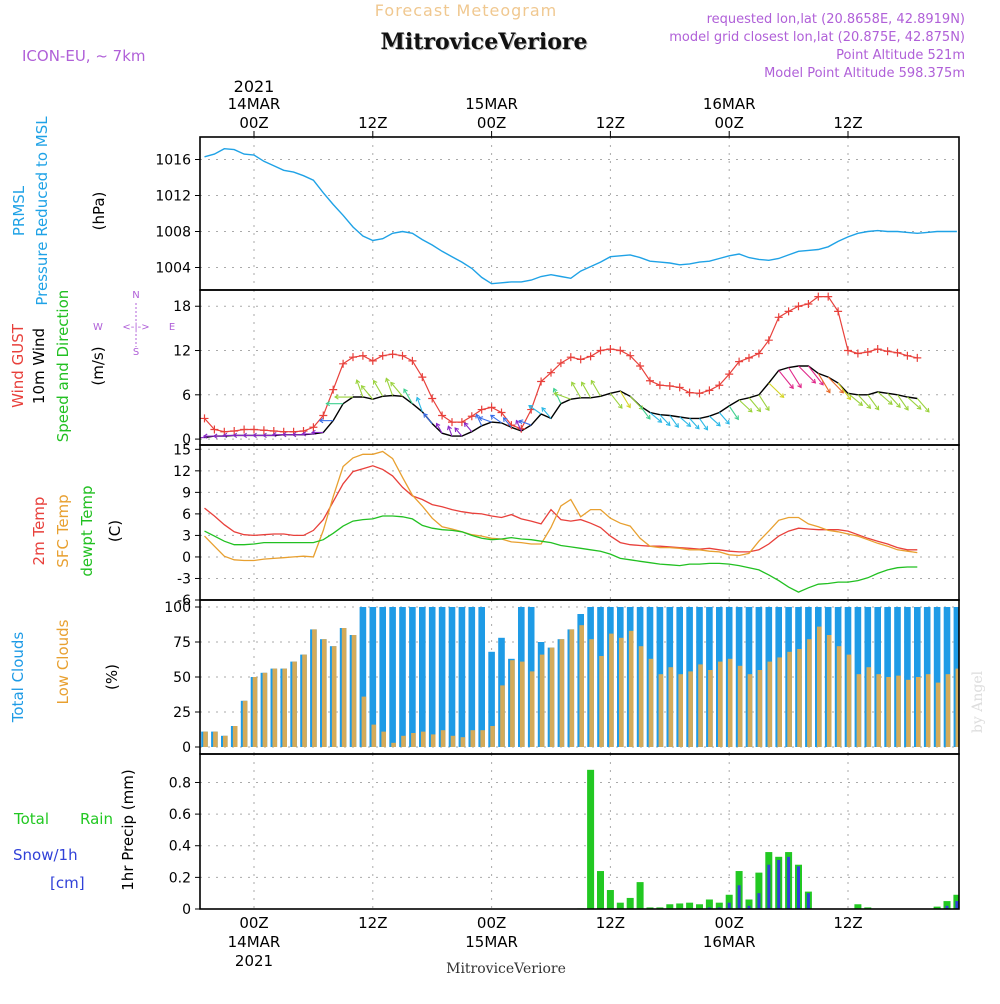  Describe the element at coordinates (63, 366) in the screenshot. I see `wind-speed-dir-label: Speed and Direction` at that location.